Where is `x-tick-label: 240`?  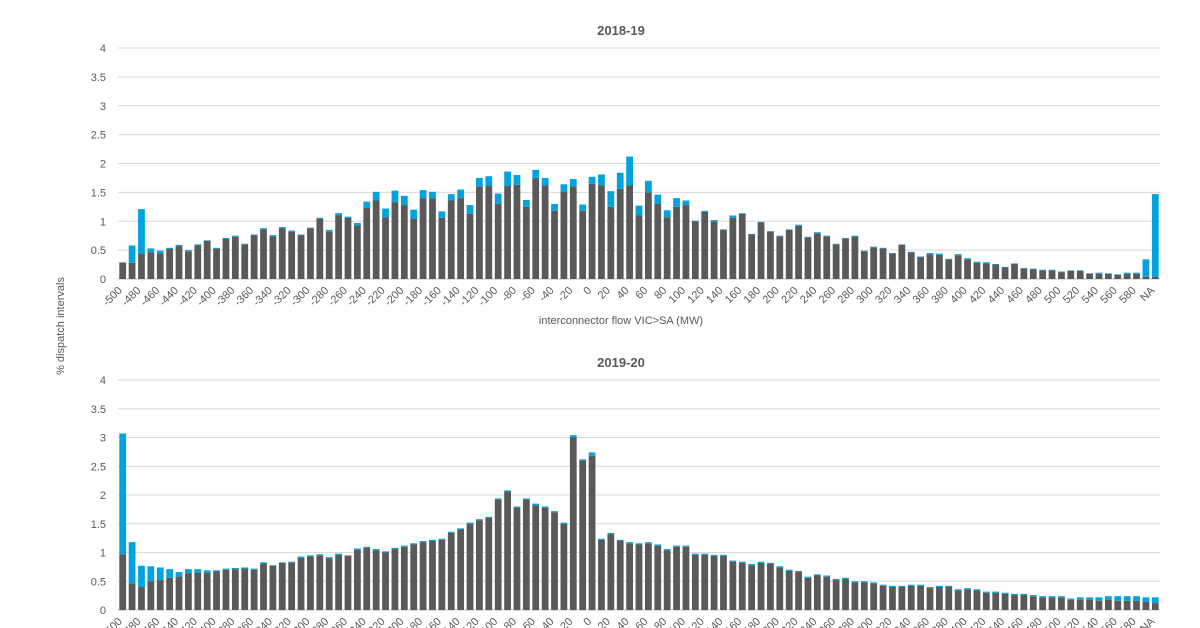
x-tick-label: 240 is located at coordinates (808, 295).